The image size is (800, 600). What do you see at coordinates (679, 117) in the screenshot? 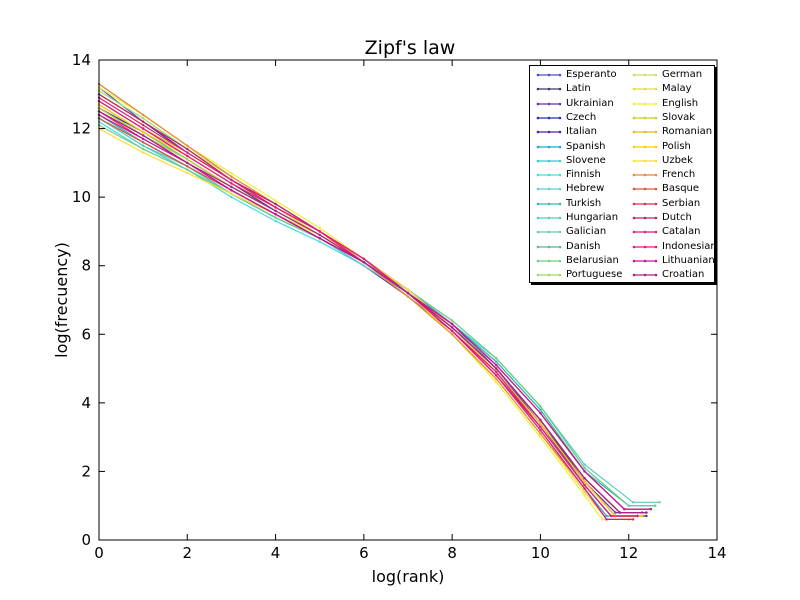
I see `legend-label: Slovak` at bounding box center [679, 117].